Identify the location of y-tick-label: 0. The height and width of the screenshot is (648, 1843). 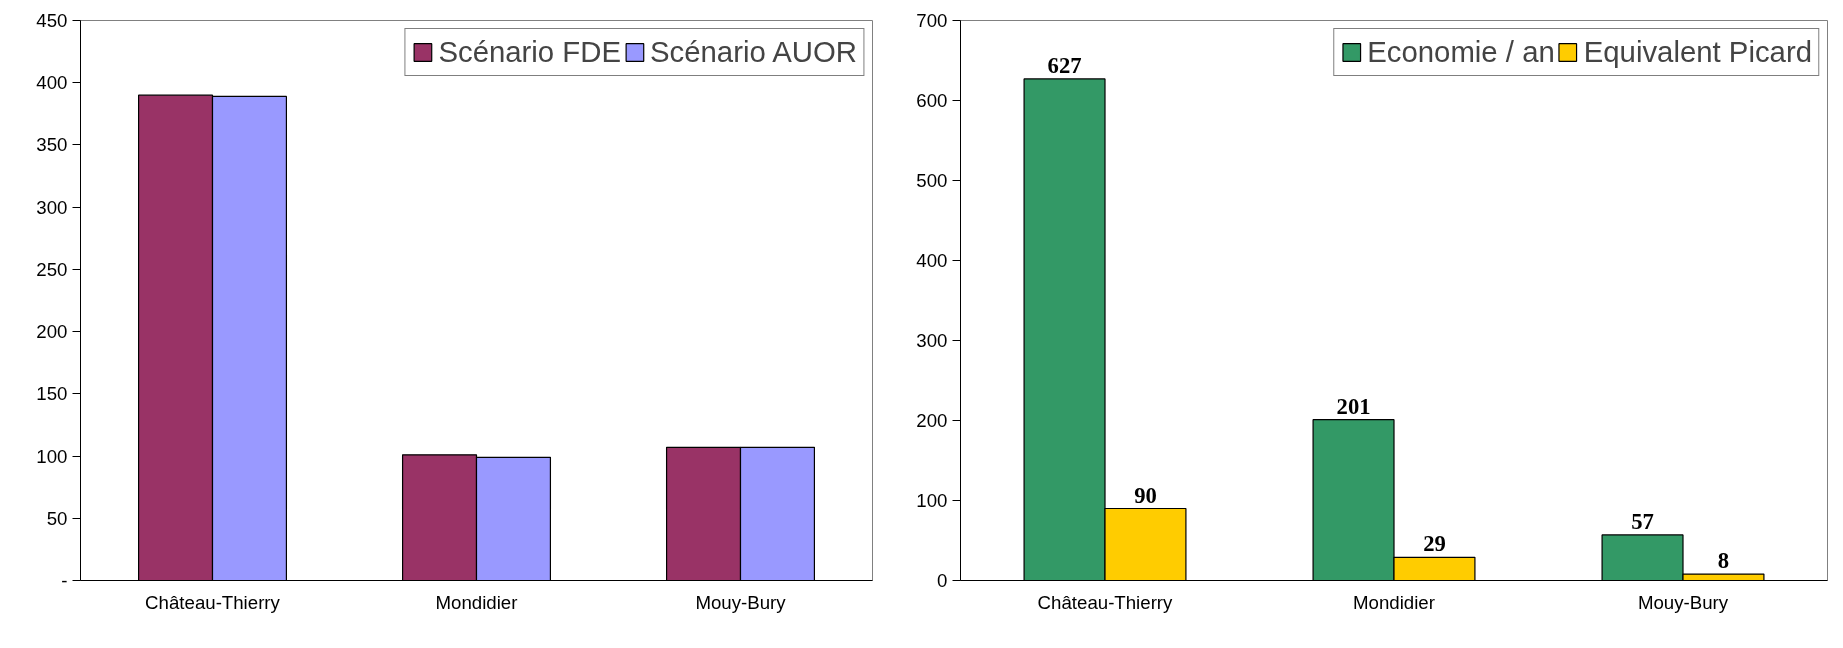
(942, 580).